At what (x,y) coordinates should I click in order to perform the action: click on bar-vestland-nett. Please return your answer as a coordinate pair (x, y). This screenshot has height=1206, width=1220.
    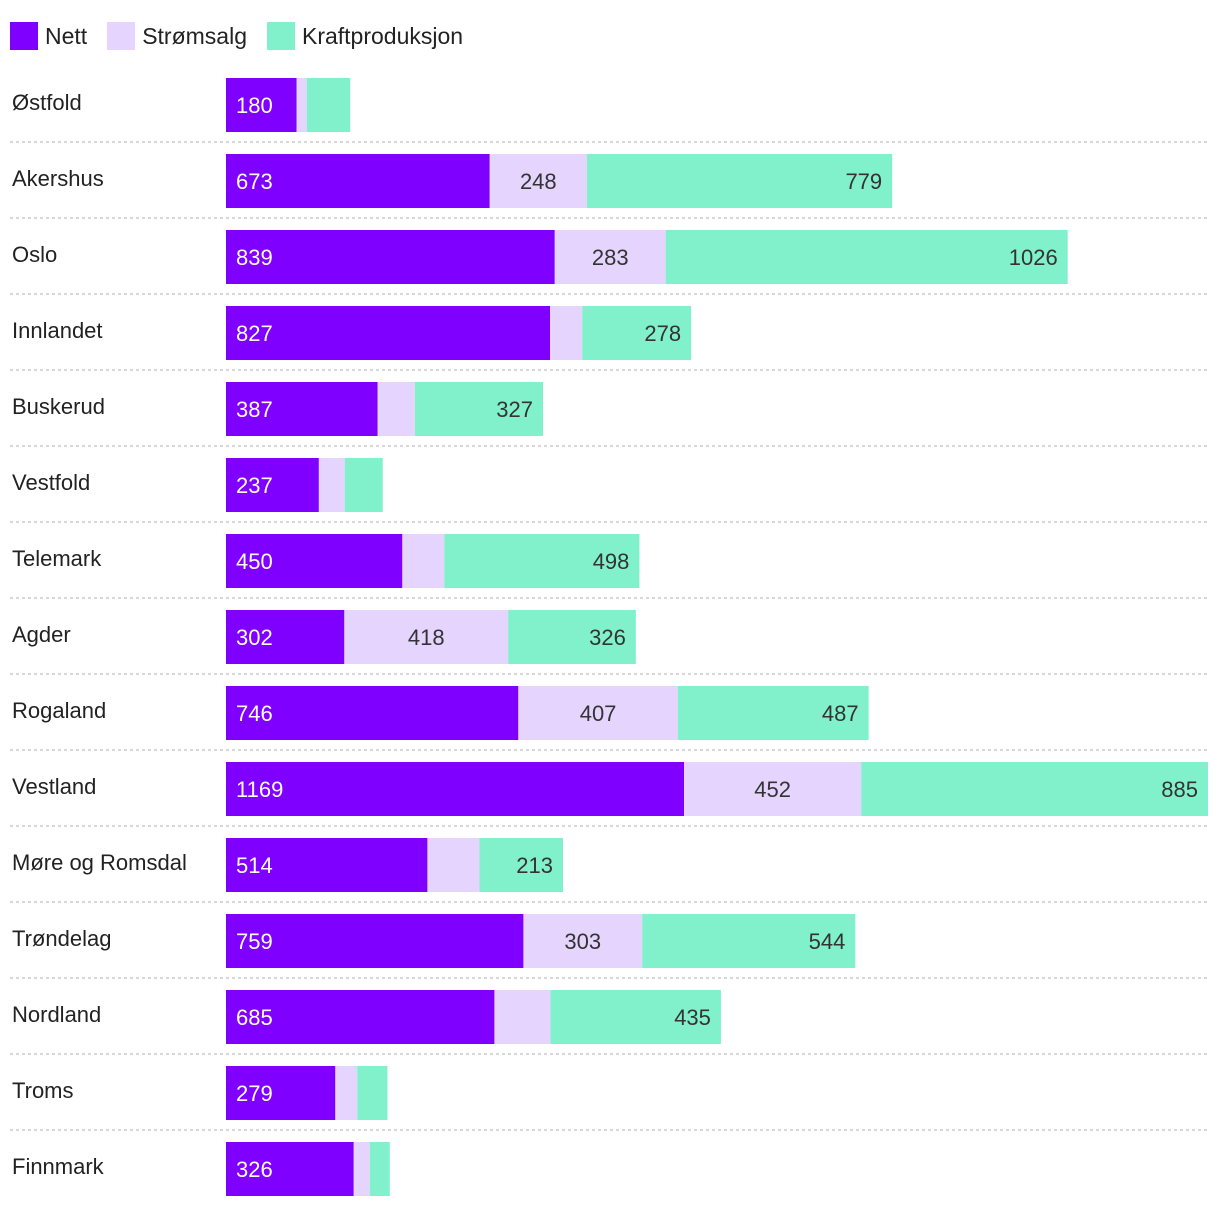
    Looking at the image, I should click on (455, 789).